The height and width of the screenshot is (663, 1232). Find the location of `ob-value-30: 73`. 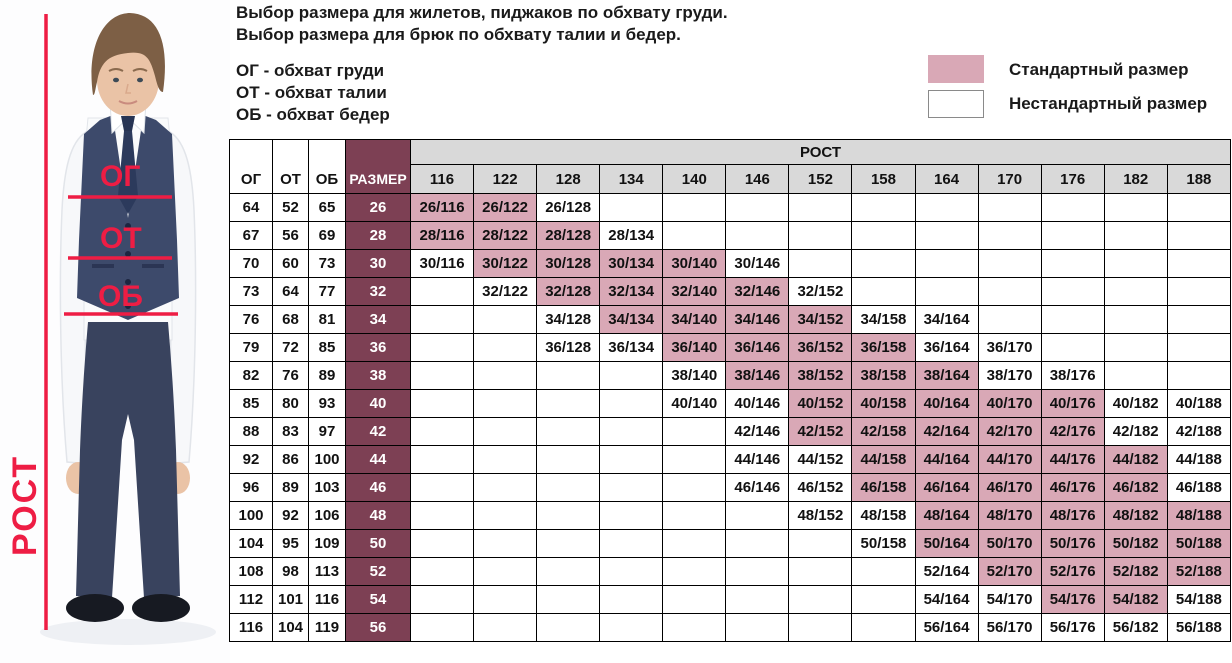

ob-value-30: 73 is located at coordinates (327, 263).